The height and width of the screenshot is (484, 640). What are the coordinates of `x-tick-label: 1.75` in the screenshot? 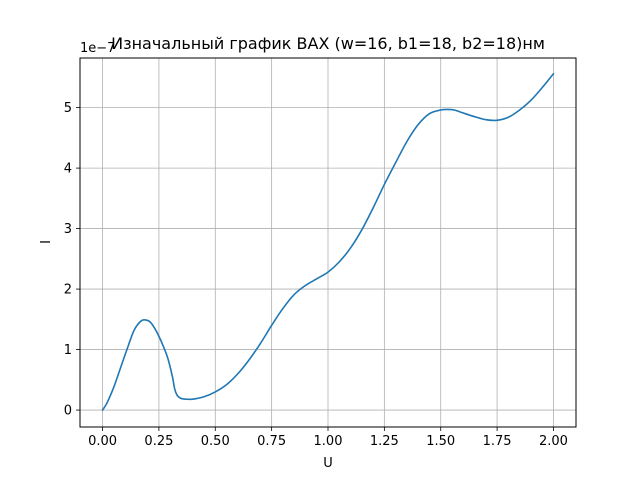 It's located at (497, 441).